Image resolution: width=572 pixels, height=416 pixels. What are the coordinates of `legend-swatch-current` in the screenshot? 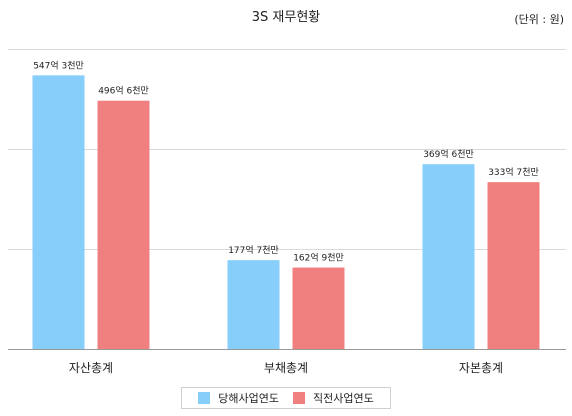 It's located at (204, 398).